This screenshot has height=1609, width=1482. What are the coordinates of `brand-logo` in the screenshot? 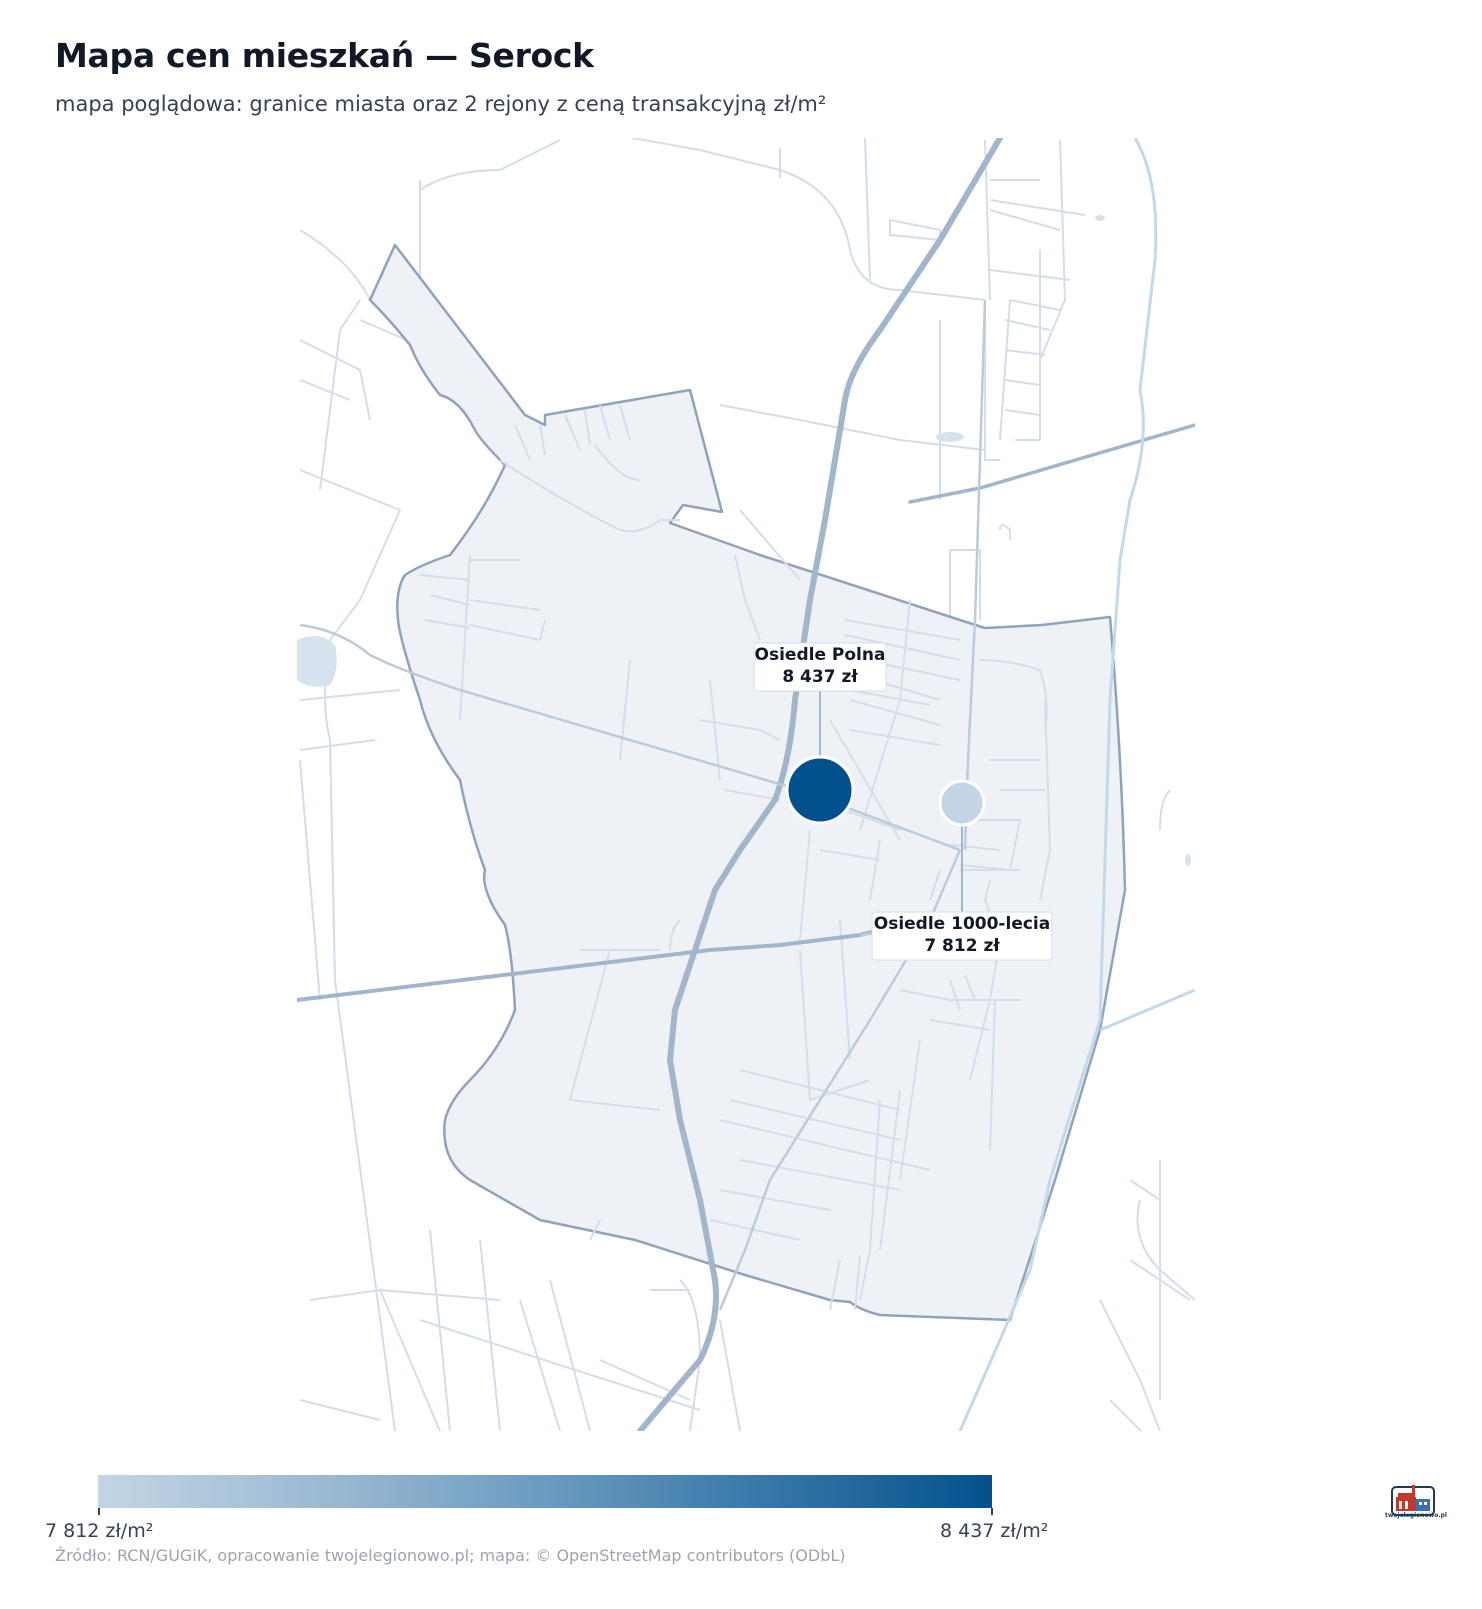 It's located at (1413, 1504).